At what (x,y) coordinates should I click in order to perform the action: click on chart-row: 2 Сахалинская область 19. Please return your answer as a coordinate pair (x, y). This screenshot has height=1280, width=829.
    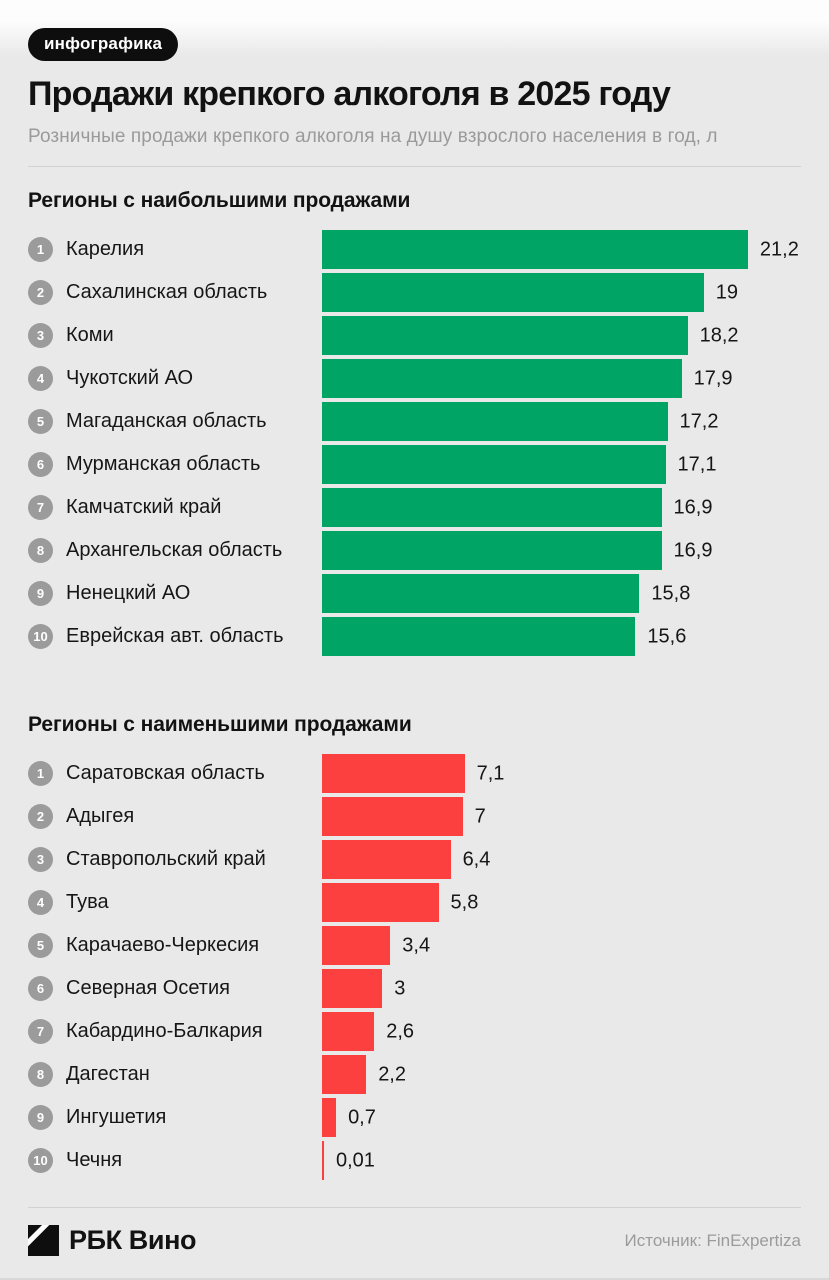
    Looking at the image, I should click on (414, 293).